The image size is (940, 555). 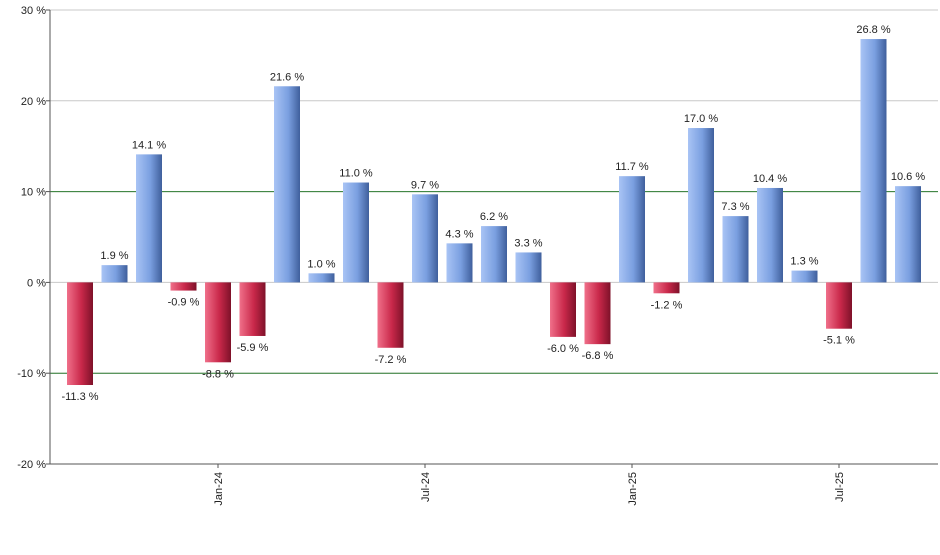 I want to click on data-label: 10.6 %, so click(x=908, y=177).